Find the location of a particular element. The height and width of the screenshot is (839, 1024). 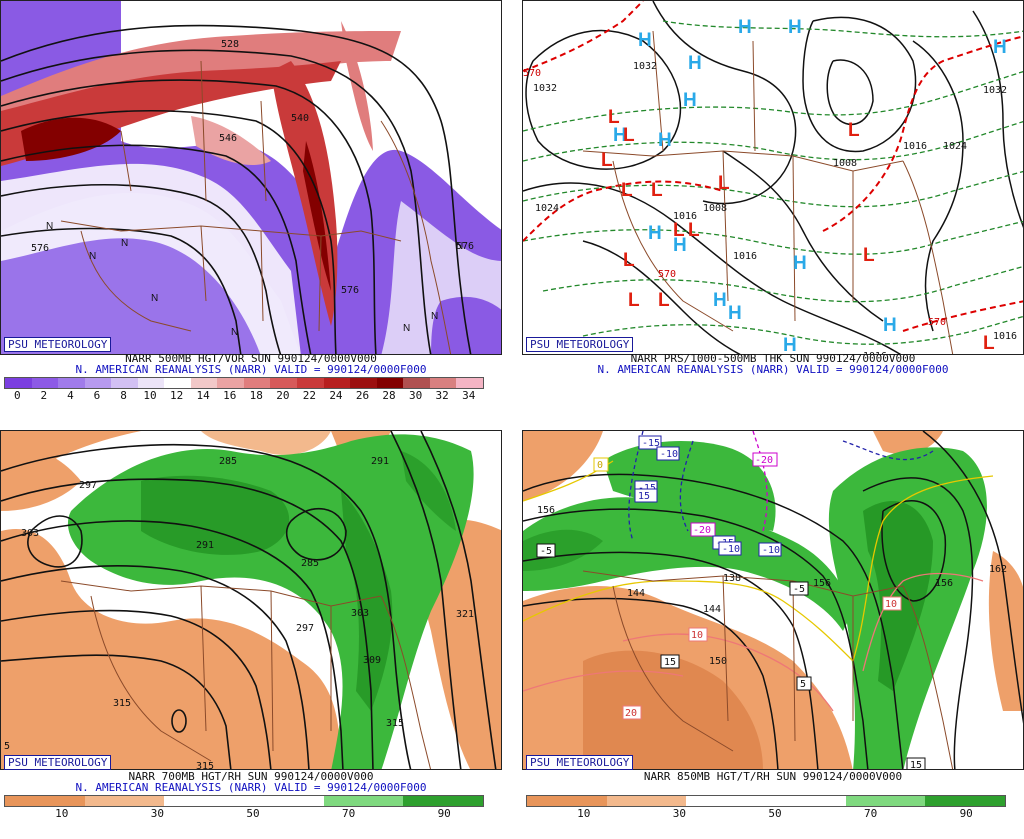

contour-labels-500: 528 546 576 576 576 540 is located at coordinates (252, 167).